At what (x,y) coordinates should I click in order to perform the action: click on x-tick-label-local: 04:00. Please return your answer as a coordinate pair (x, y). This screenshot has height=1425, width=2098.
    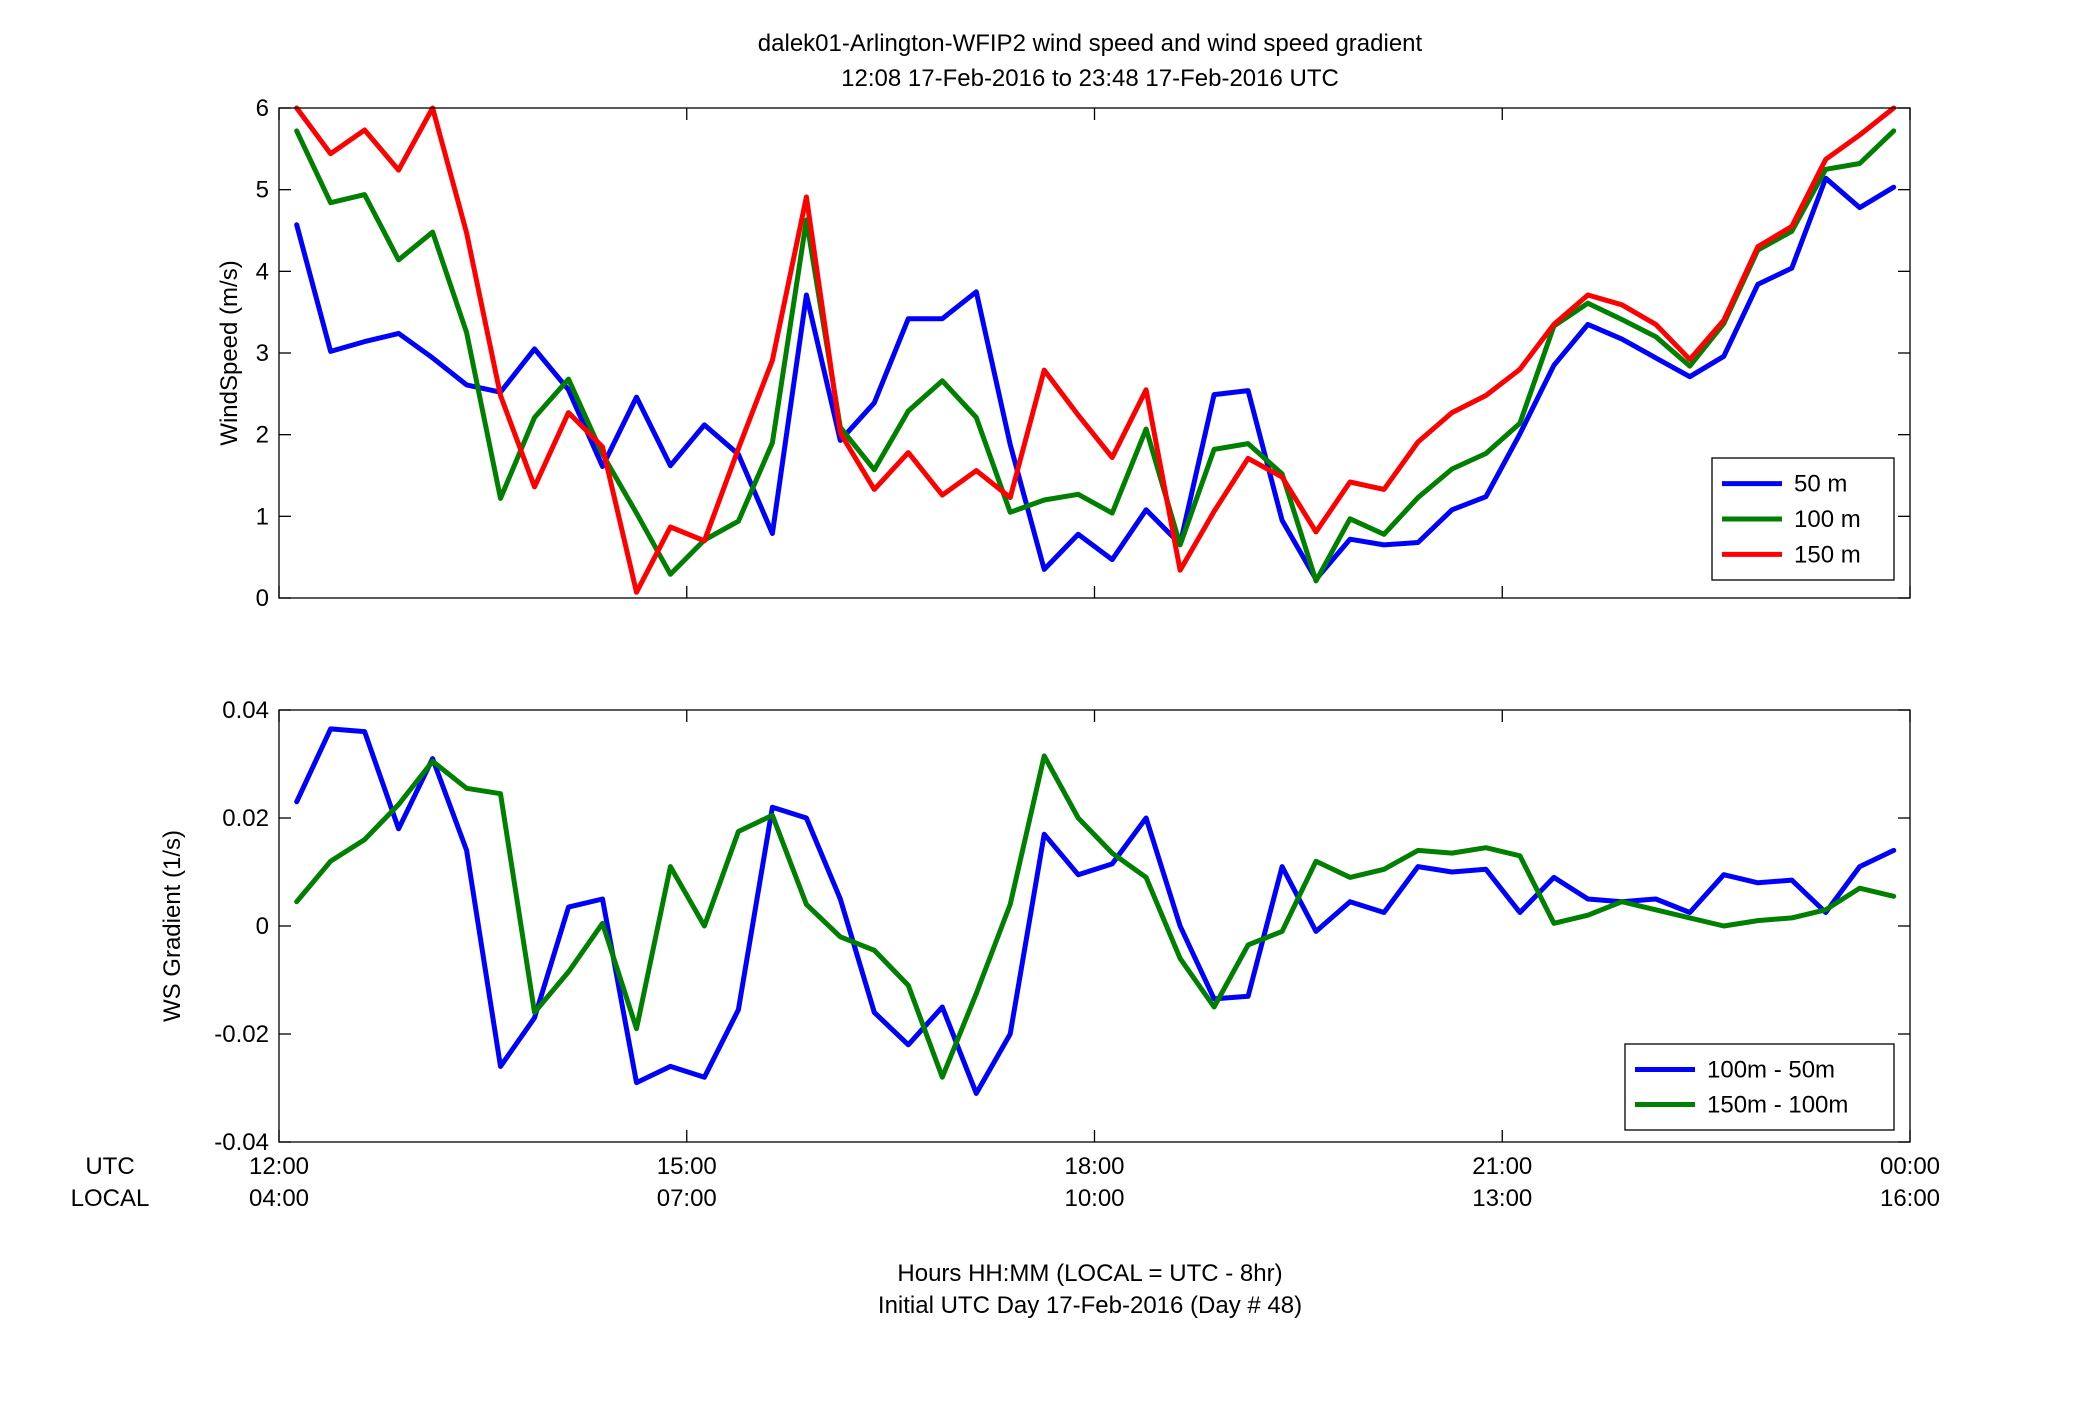
    Looking at the image, I should click on (279, 1198).